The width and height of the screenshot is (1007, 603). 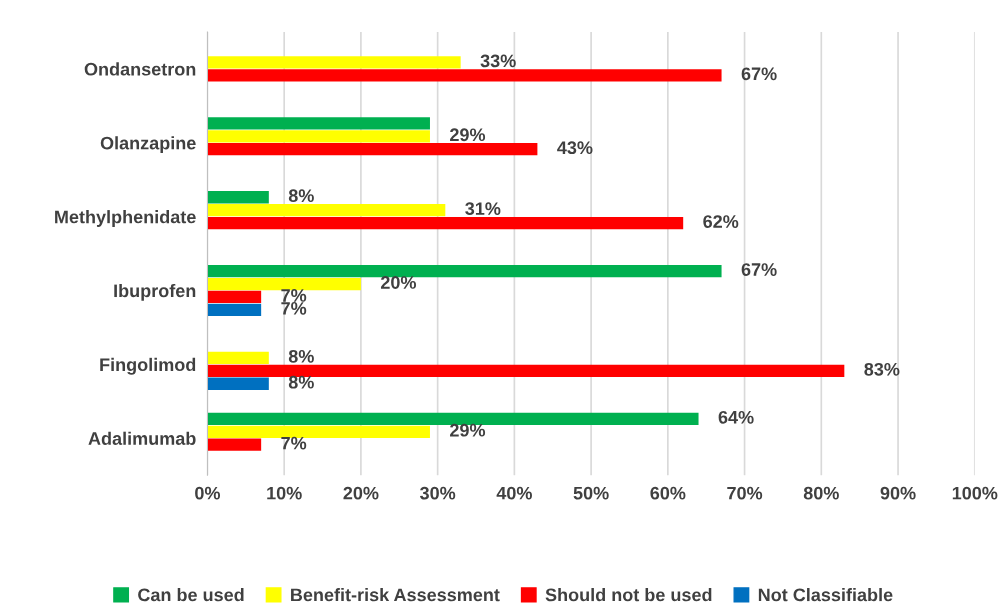 I want to click on data-label: 64%, so click(x=736, y=417).